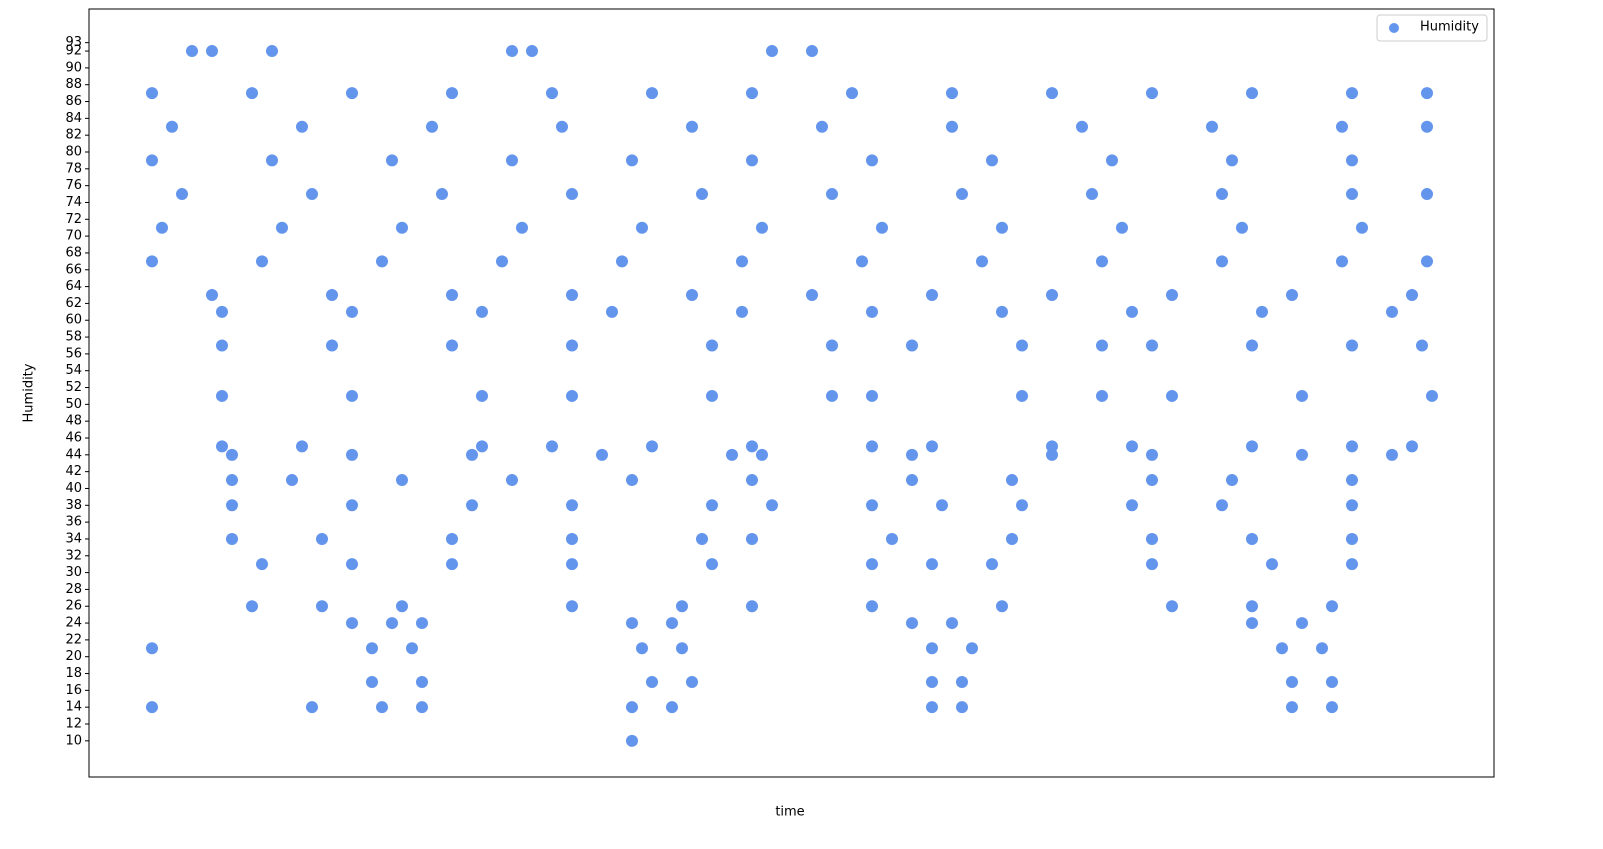  What do you see at coordinates (73, 589) in the screenshot?
I see `y-tick-label: 28` at bounding box center [73, 589].